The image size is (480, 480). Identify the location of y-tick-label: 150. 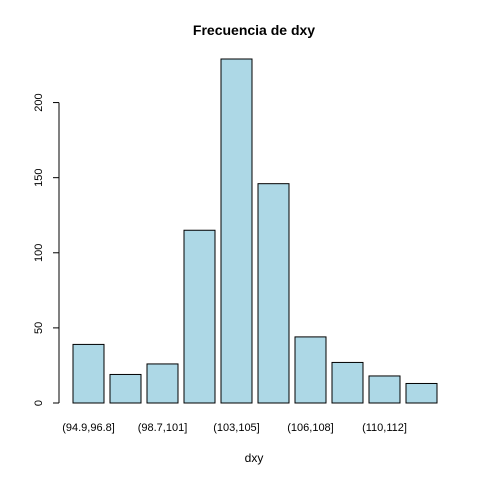
(39, 177).